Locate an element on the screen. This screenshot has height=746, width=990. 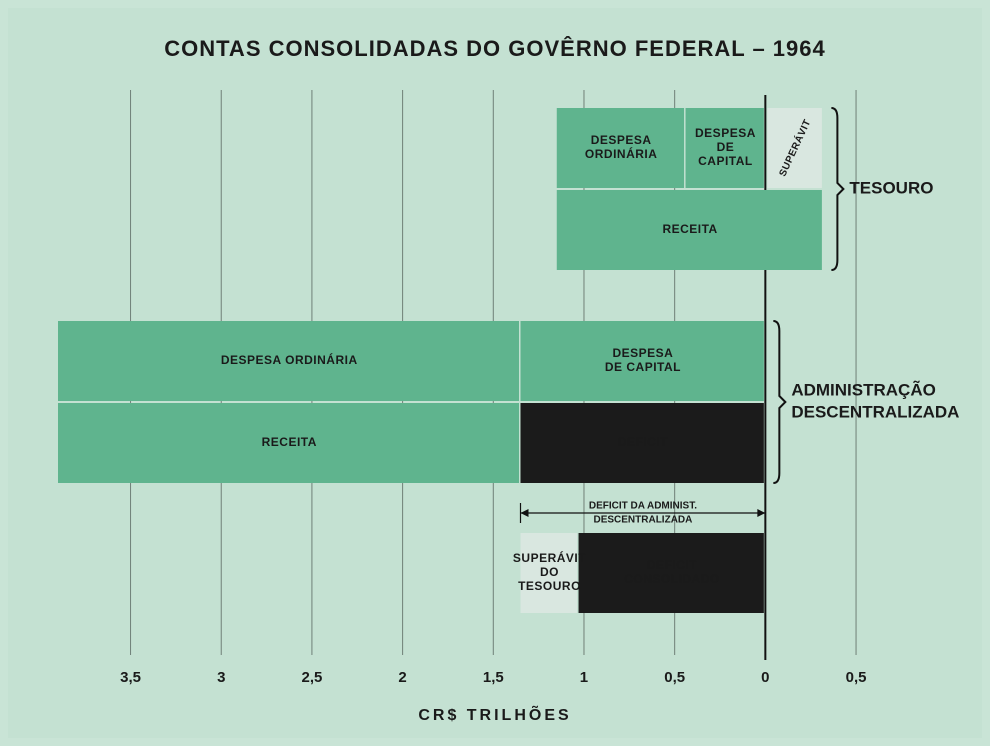
x-tick-label: 0 is located at coordinates (765, 677).